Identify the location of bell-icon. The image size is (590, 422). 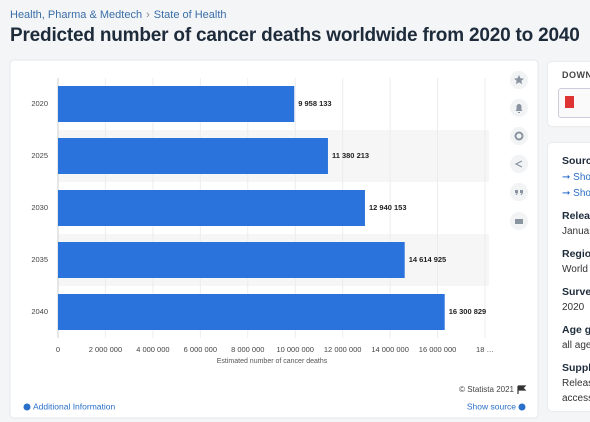
(519, 108).